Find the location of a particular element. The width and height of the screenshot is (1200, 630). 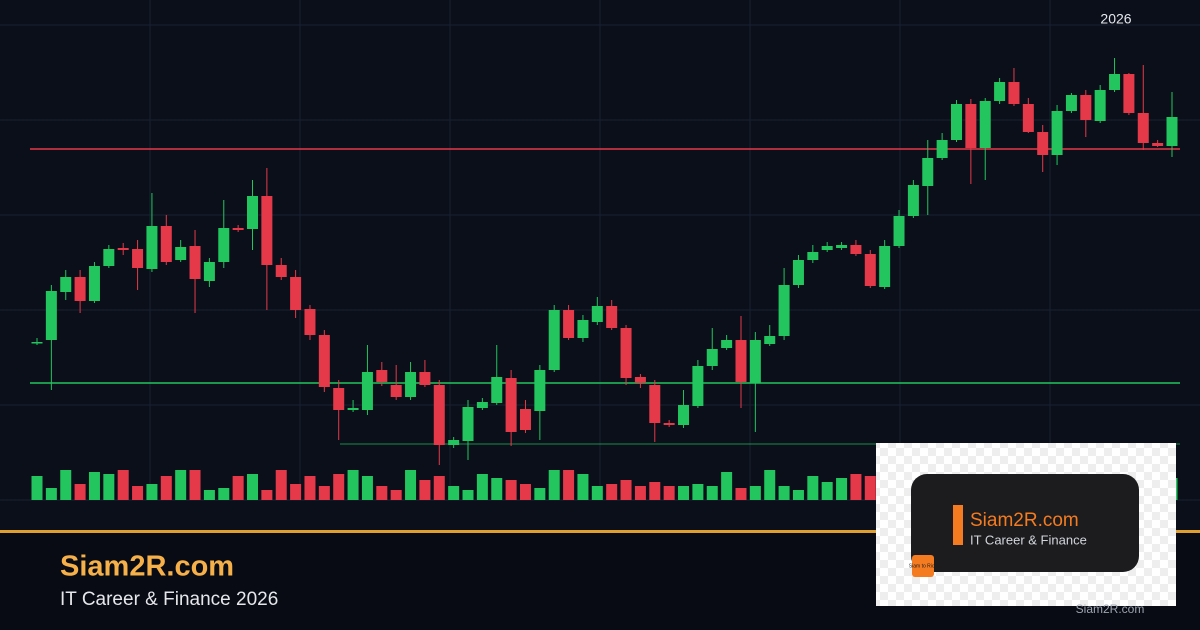

logo-text: Siam to Rich is located at coordinates (923, 566).